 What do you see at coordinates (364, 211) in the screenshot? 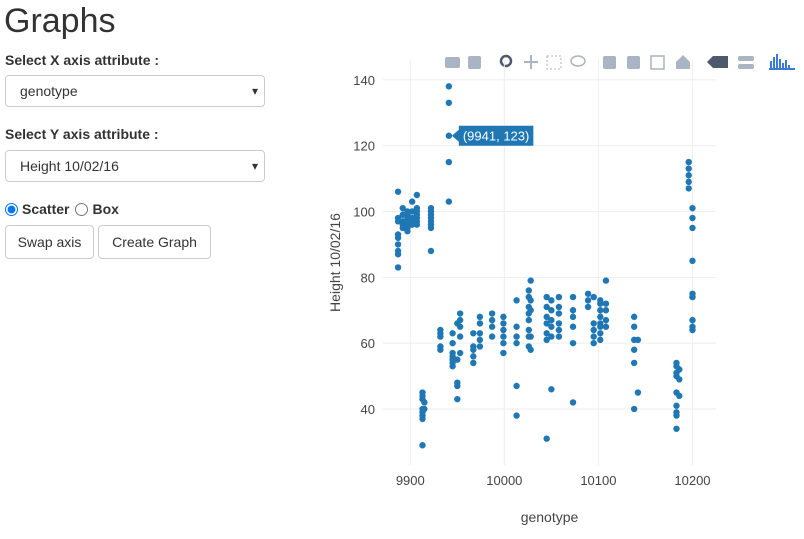
I see `y-tick-label: 100` at bounding box center [364, 211].